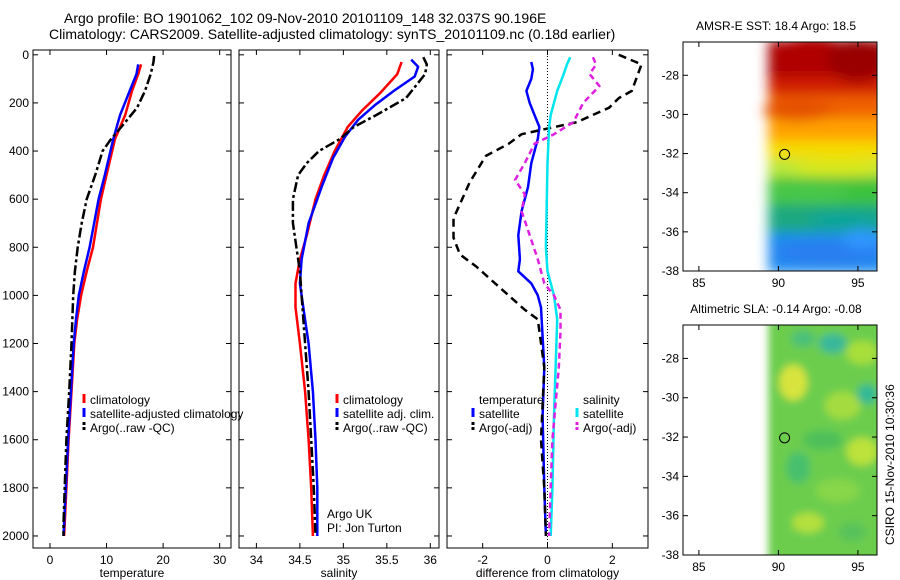  I want to click on y-tick-label: 1000, so click(15, 295).